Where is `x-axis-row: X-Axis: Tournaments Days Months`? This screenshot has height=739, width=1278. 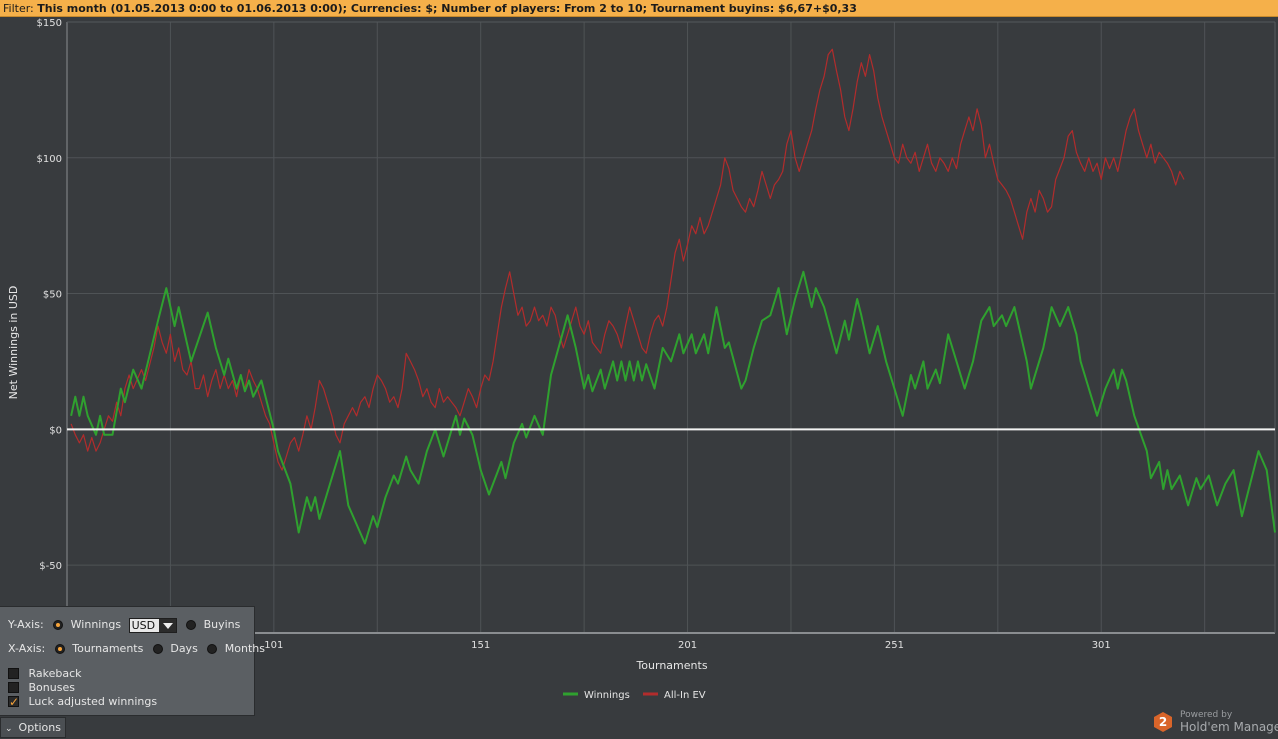
x-axis-row: X-Axis: Tournaments Days Months is located at coordinates (136, 649).